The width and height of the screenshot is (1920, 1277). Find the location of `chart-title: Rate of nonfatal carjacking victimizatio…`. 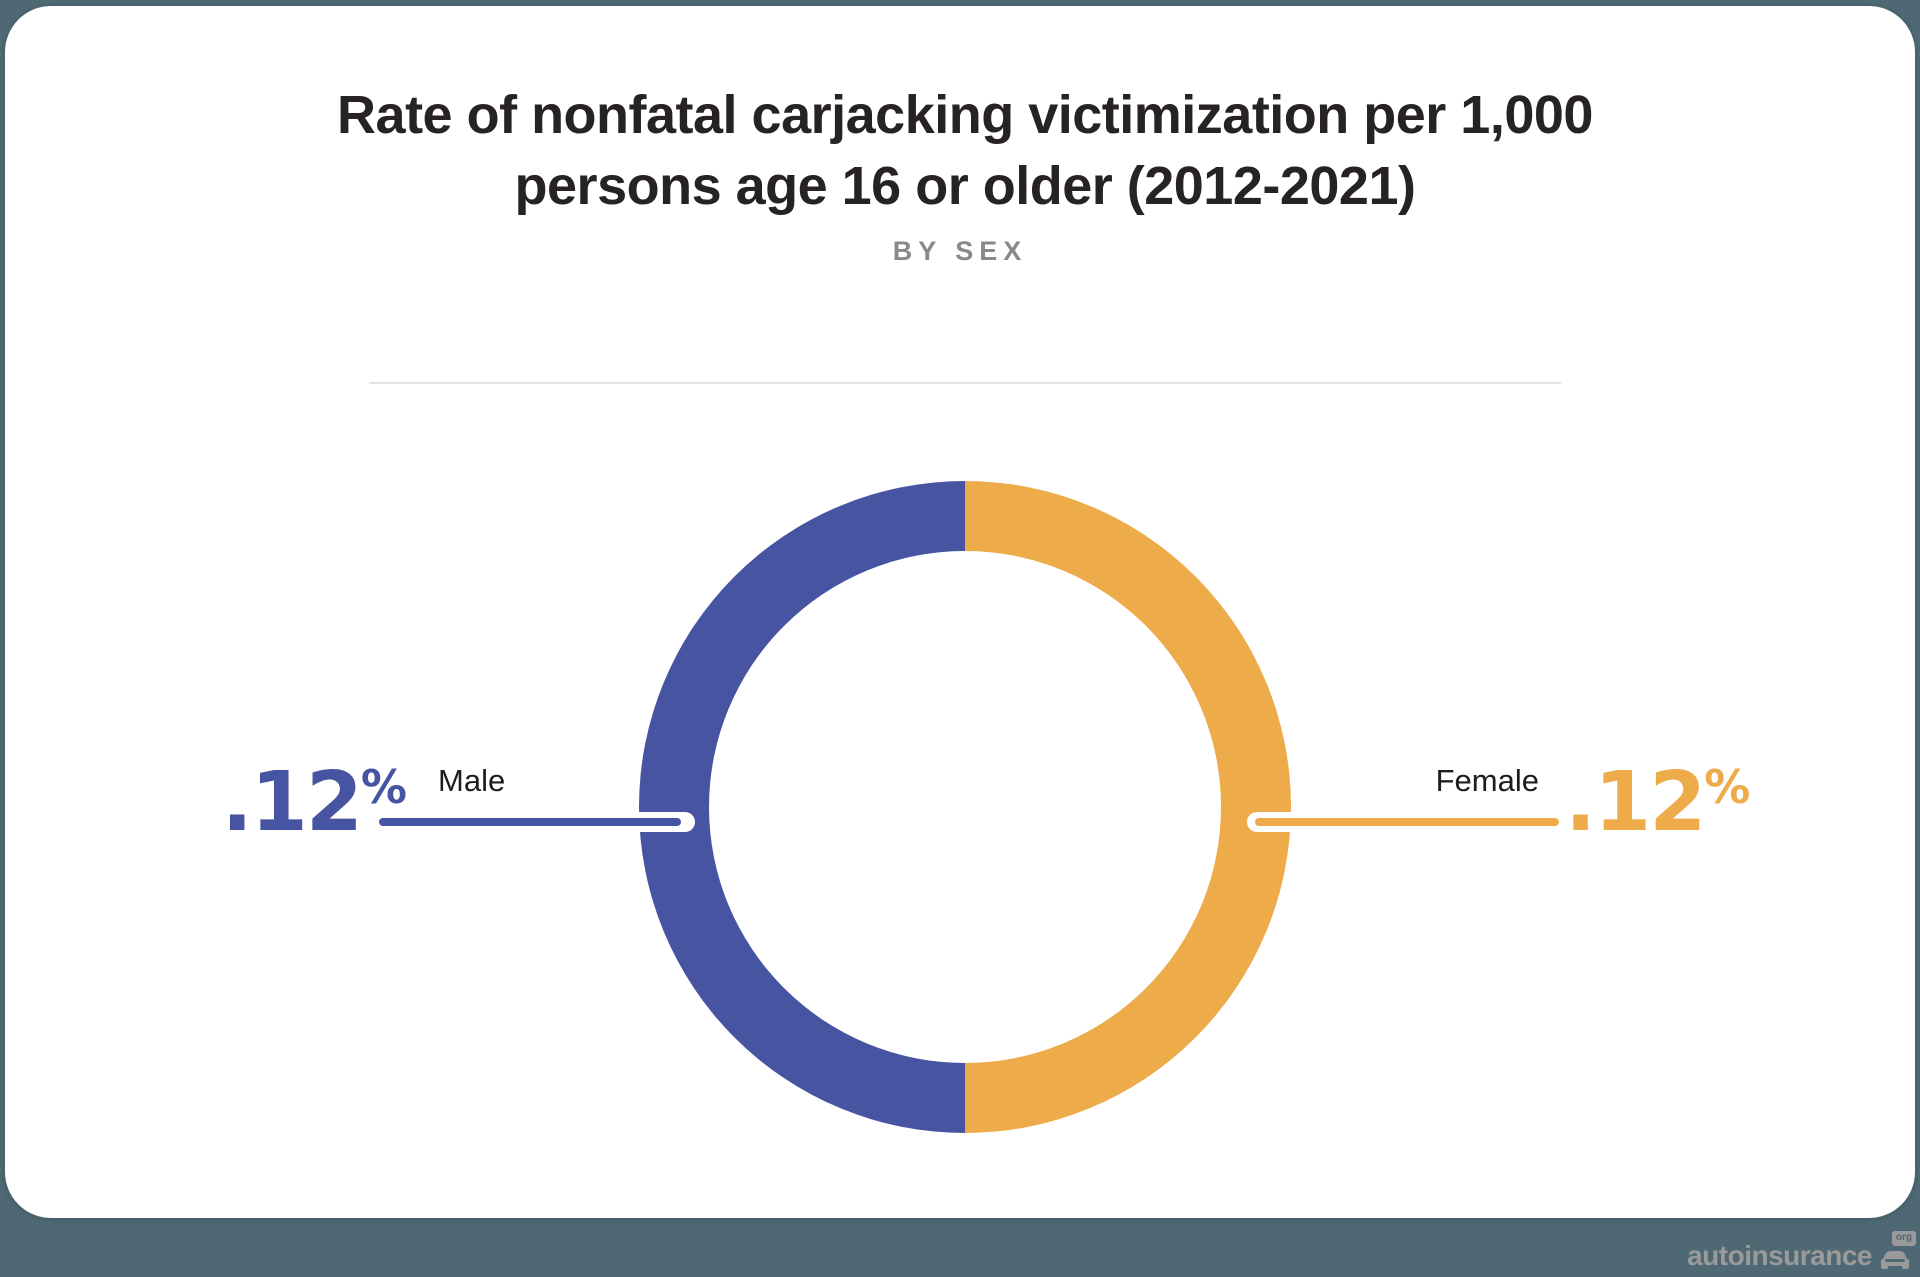

chart-title: Rate of nonfatal carjacking victimizatio… is located at coordinates (965, 151).